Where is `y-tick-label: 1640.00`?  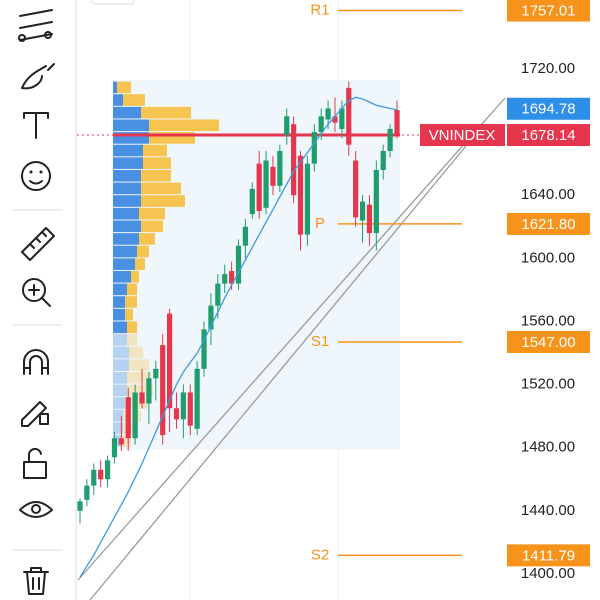
y-tick-label: 1640.00 is located at coordinates (548, 194).